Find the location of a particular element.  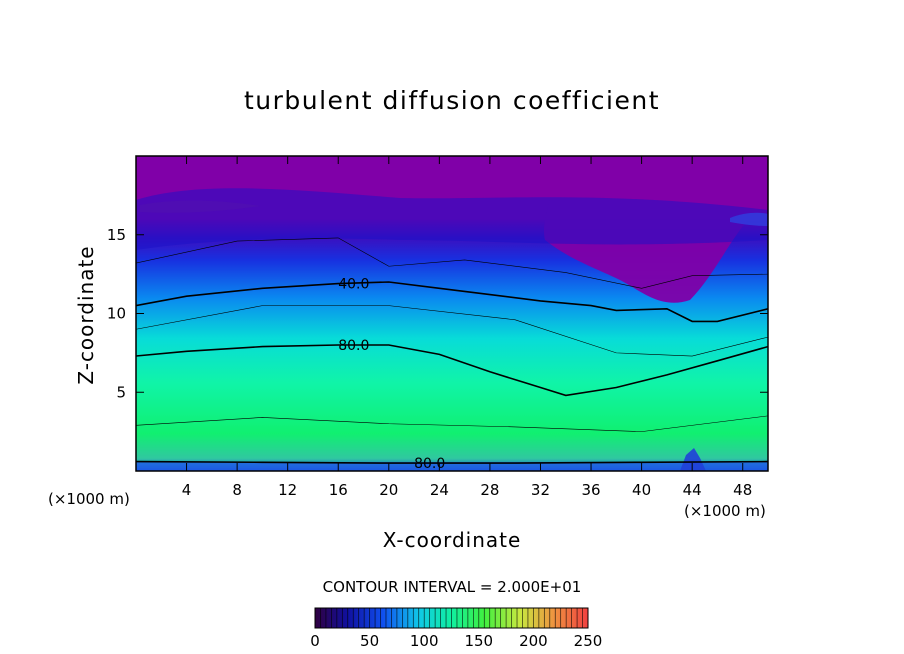

contour-label: 40.0 is located at coordinates (353, 285).